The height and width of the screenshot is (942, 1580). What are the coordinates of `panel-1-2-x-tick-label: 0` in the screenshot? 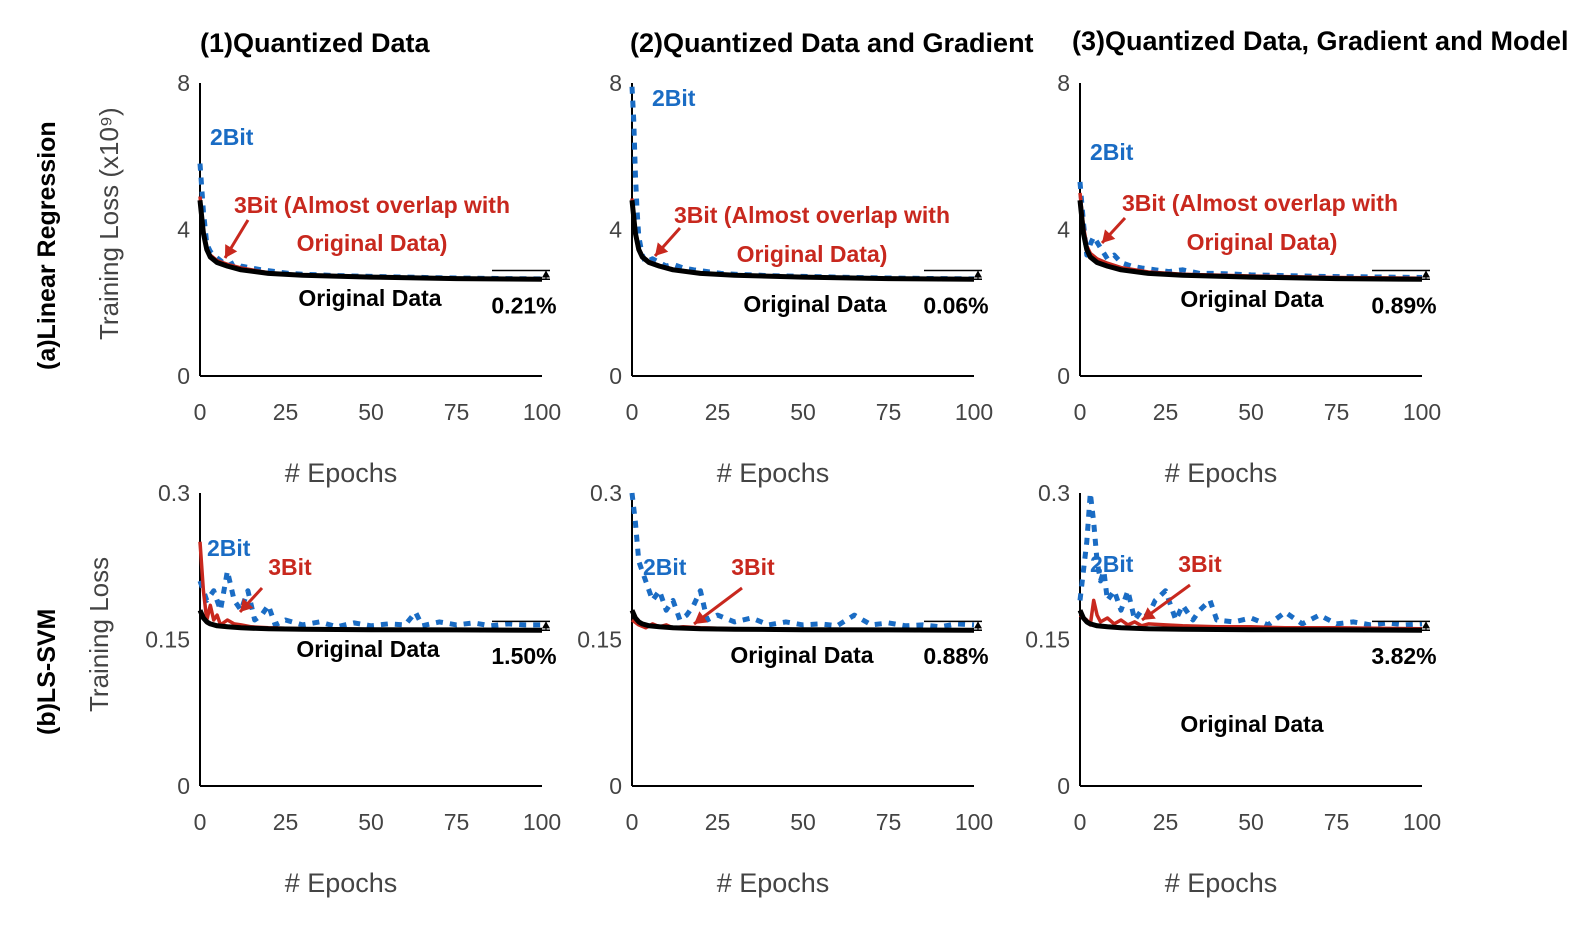 It's located at (632, 412).